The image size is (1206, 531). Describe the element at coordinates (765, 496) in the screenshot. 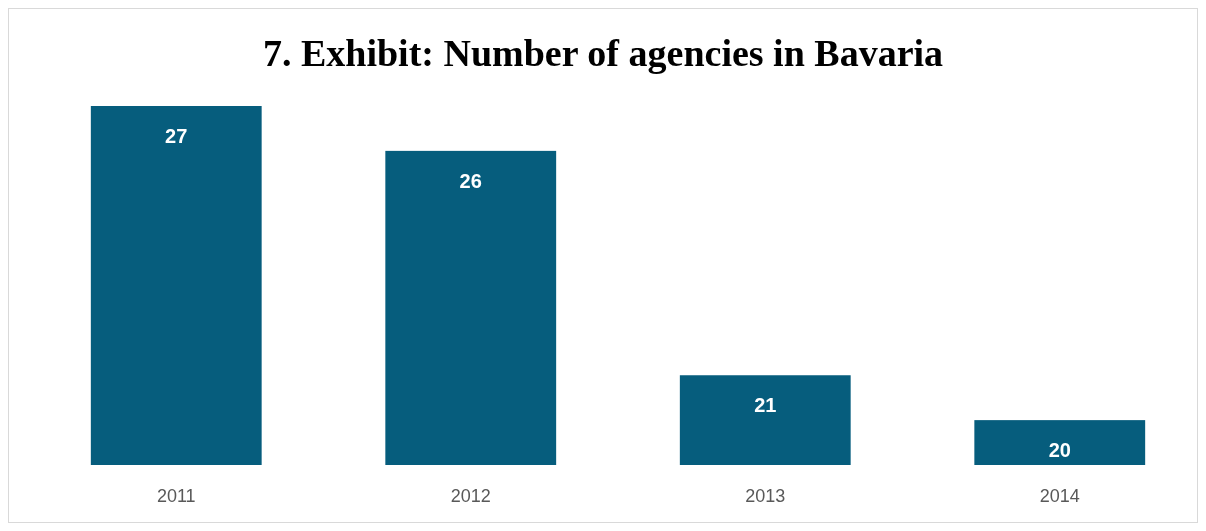

I see `x-tick-label: 2013` at that location.